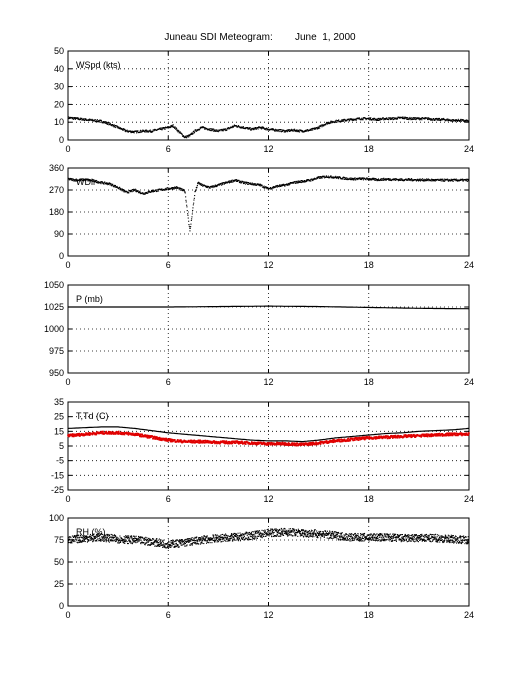  What do you see at coordinates (168, 265) in the screenshot?
I see `x-tick-label: 6` at bounding box center [168, 265].